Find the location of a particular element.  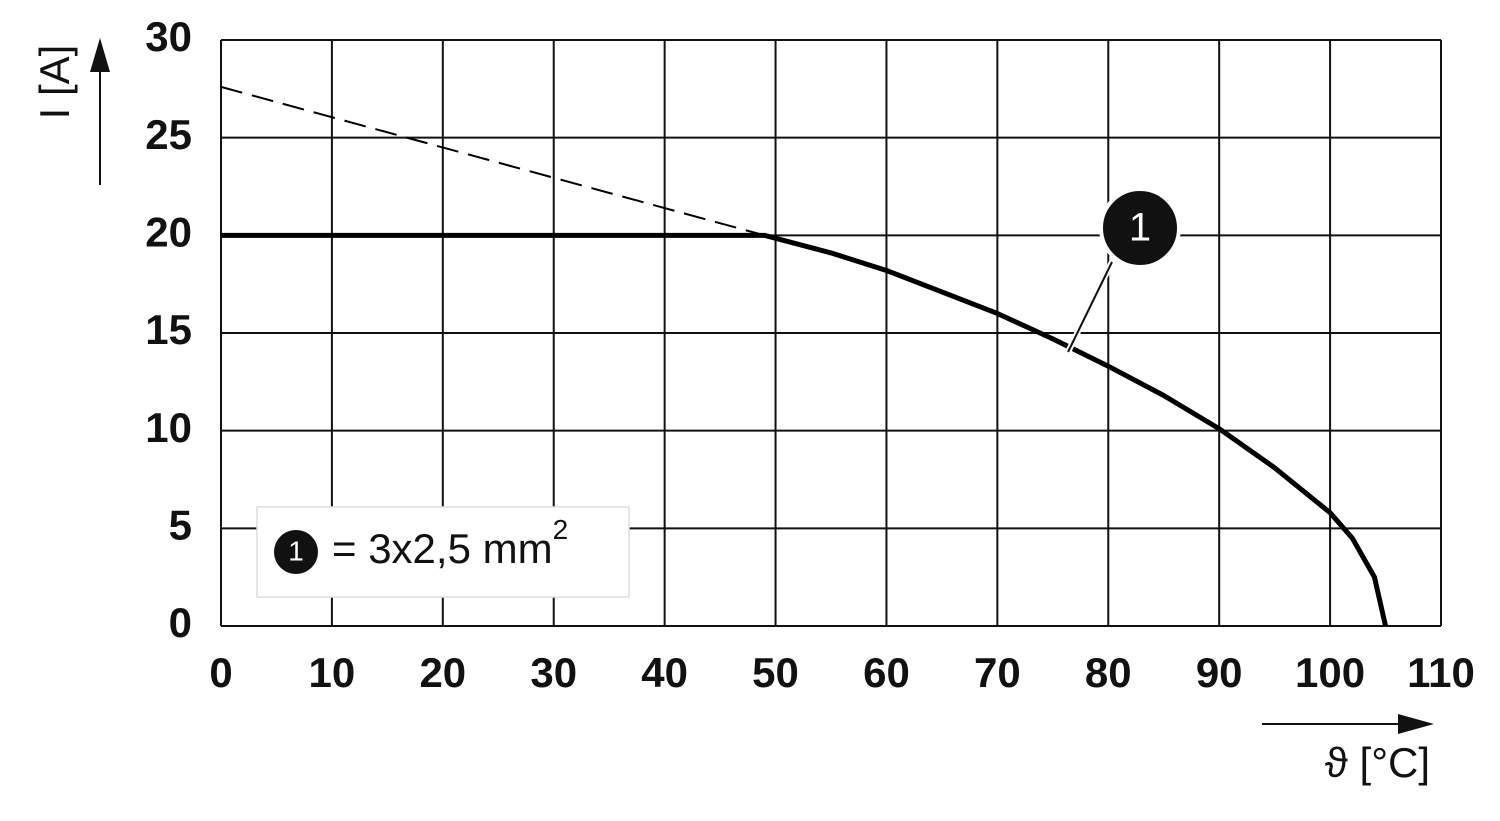

annotation-circle is located at coordinates (1140, 228).